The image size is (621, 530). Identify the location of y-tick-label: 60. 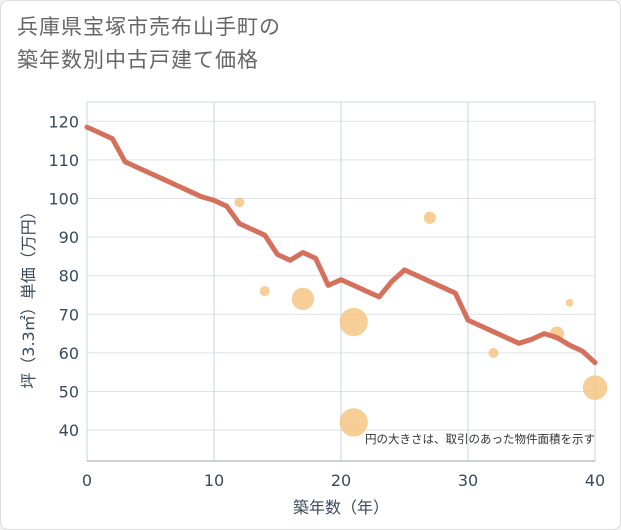
(69, 353).